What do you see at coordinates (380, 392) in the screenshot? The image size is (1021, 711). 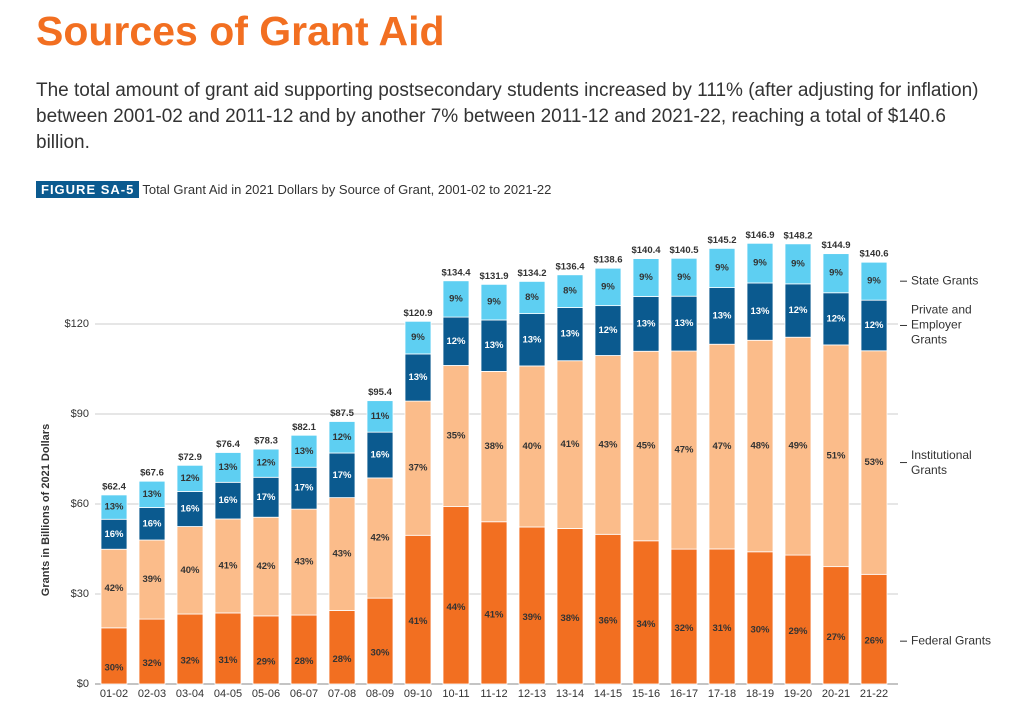 I see `total-label: $95.4` at bounding box center [380, 392].